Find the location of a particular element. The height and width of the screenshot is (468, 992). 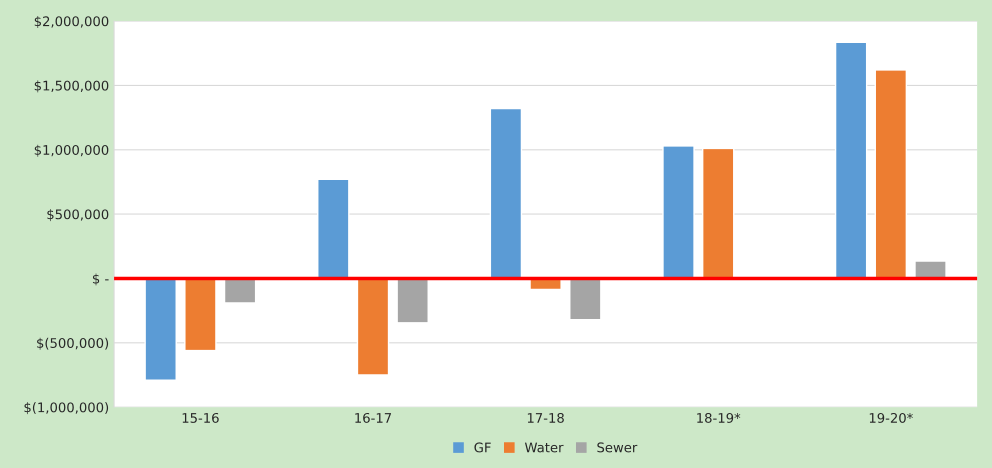

x-tick-label: 17-18 is located at coordinates (546, 417).